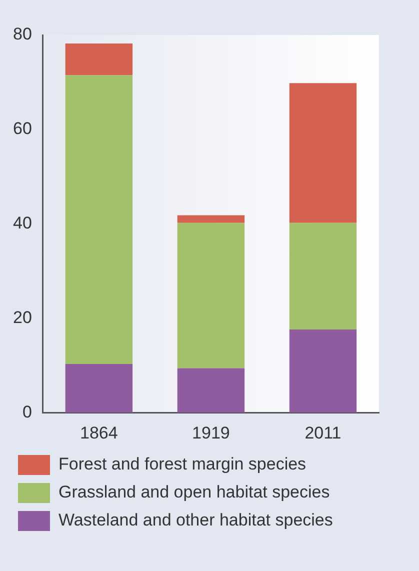  I want to click on y-tick-label: 60, so click(22, 128).